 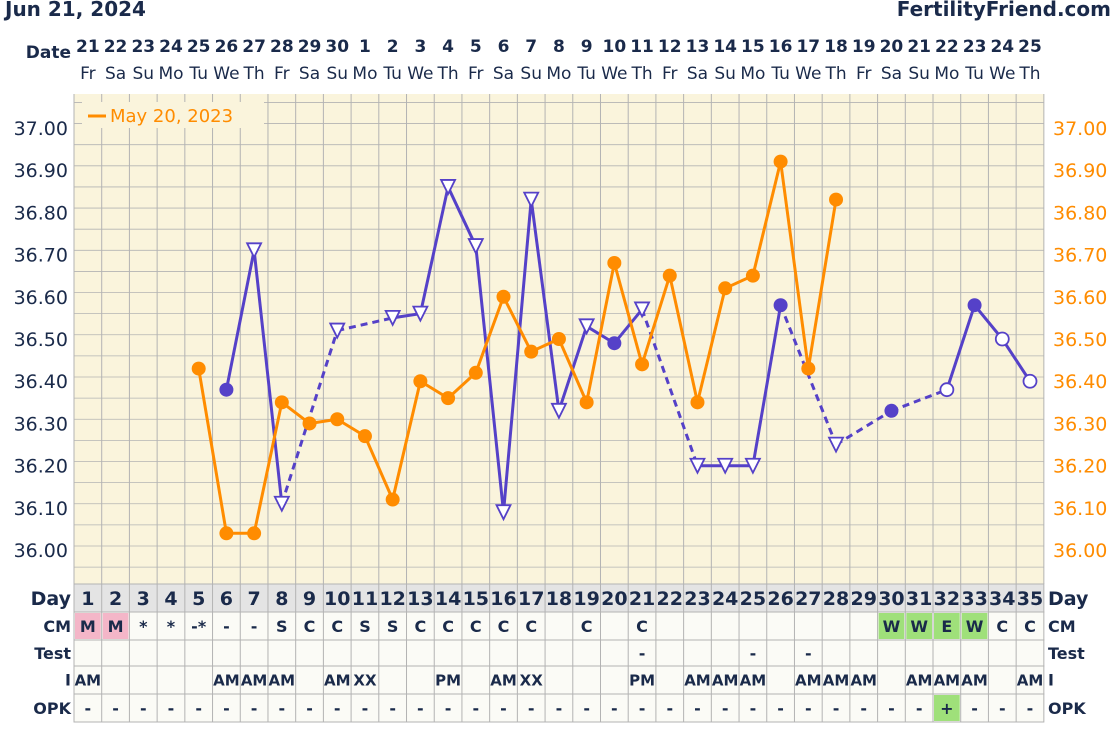 What do you see at coordinates (836, 599) in the screenshot?
I see `day-cell: 28` at bounding box center [836, 599].